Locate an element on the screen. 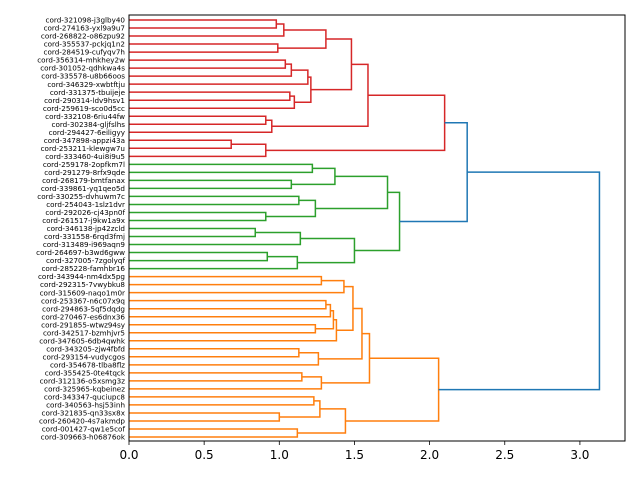  leaf-label: cord-354678-tlba8flz is located at coordinates (87, 364).